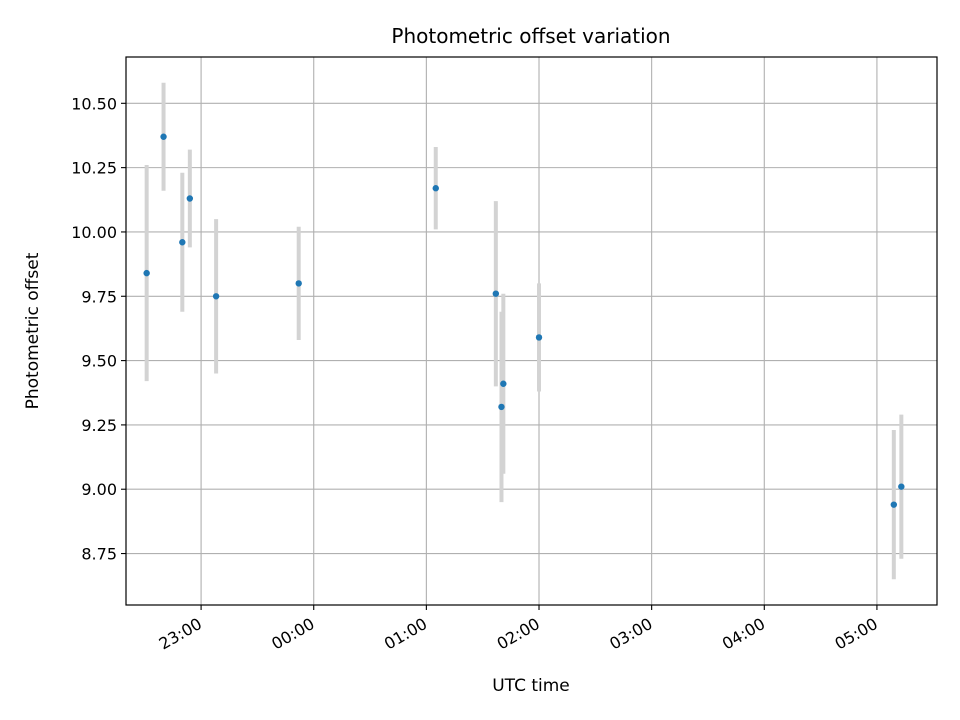 This screenshot has height=720, width=960. I want to click on y-tick-label: 10.25, so click(94, 168).